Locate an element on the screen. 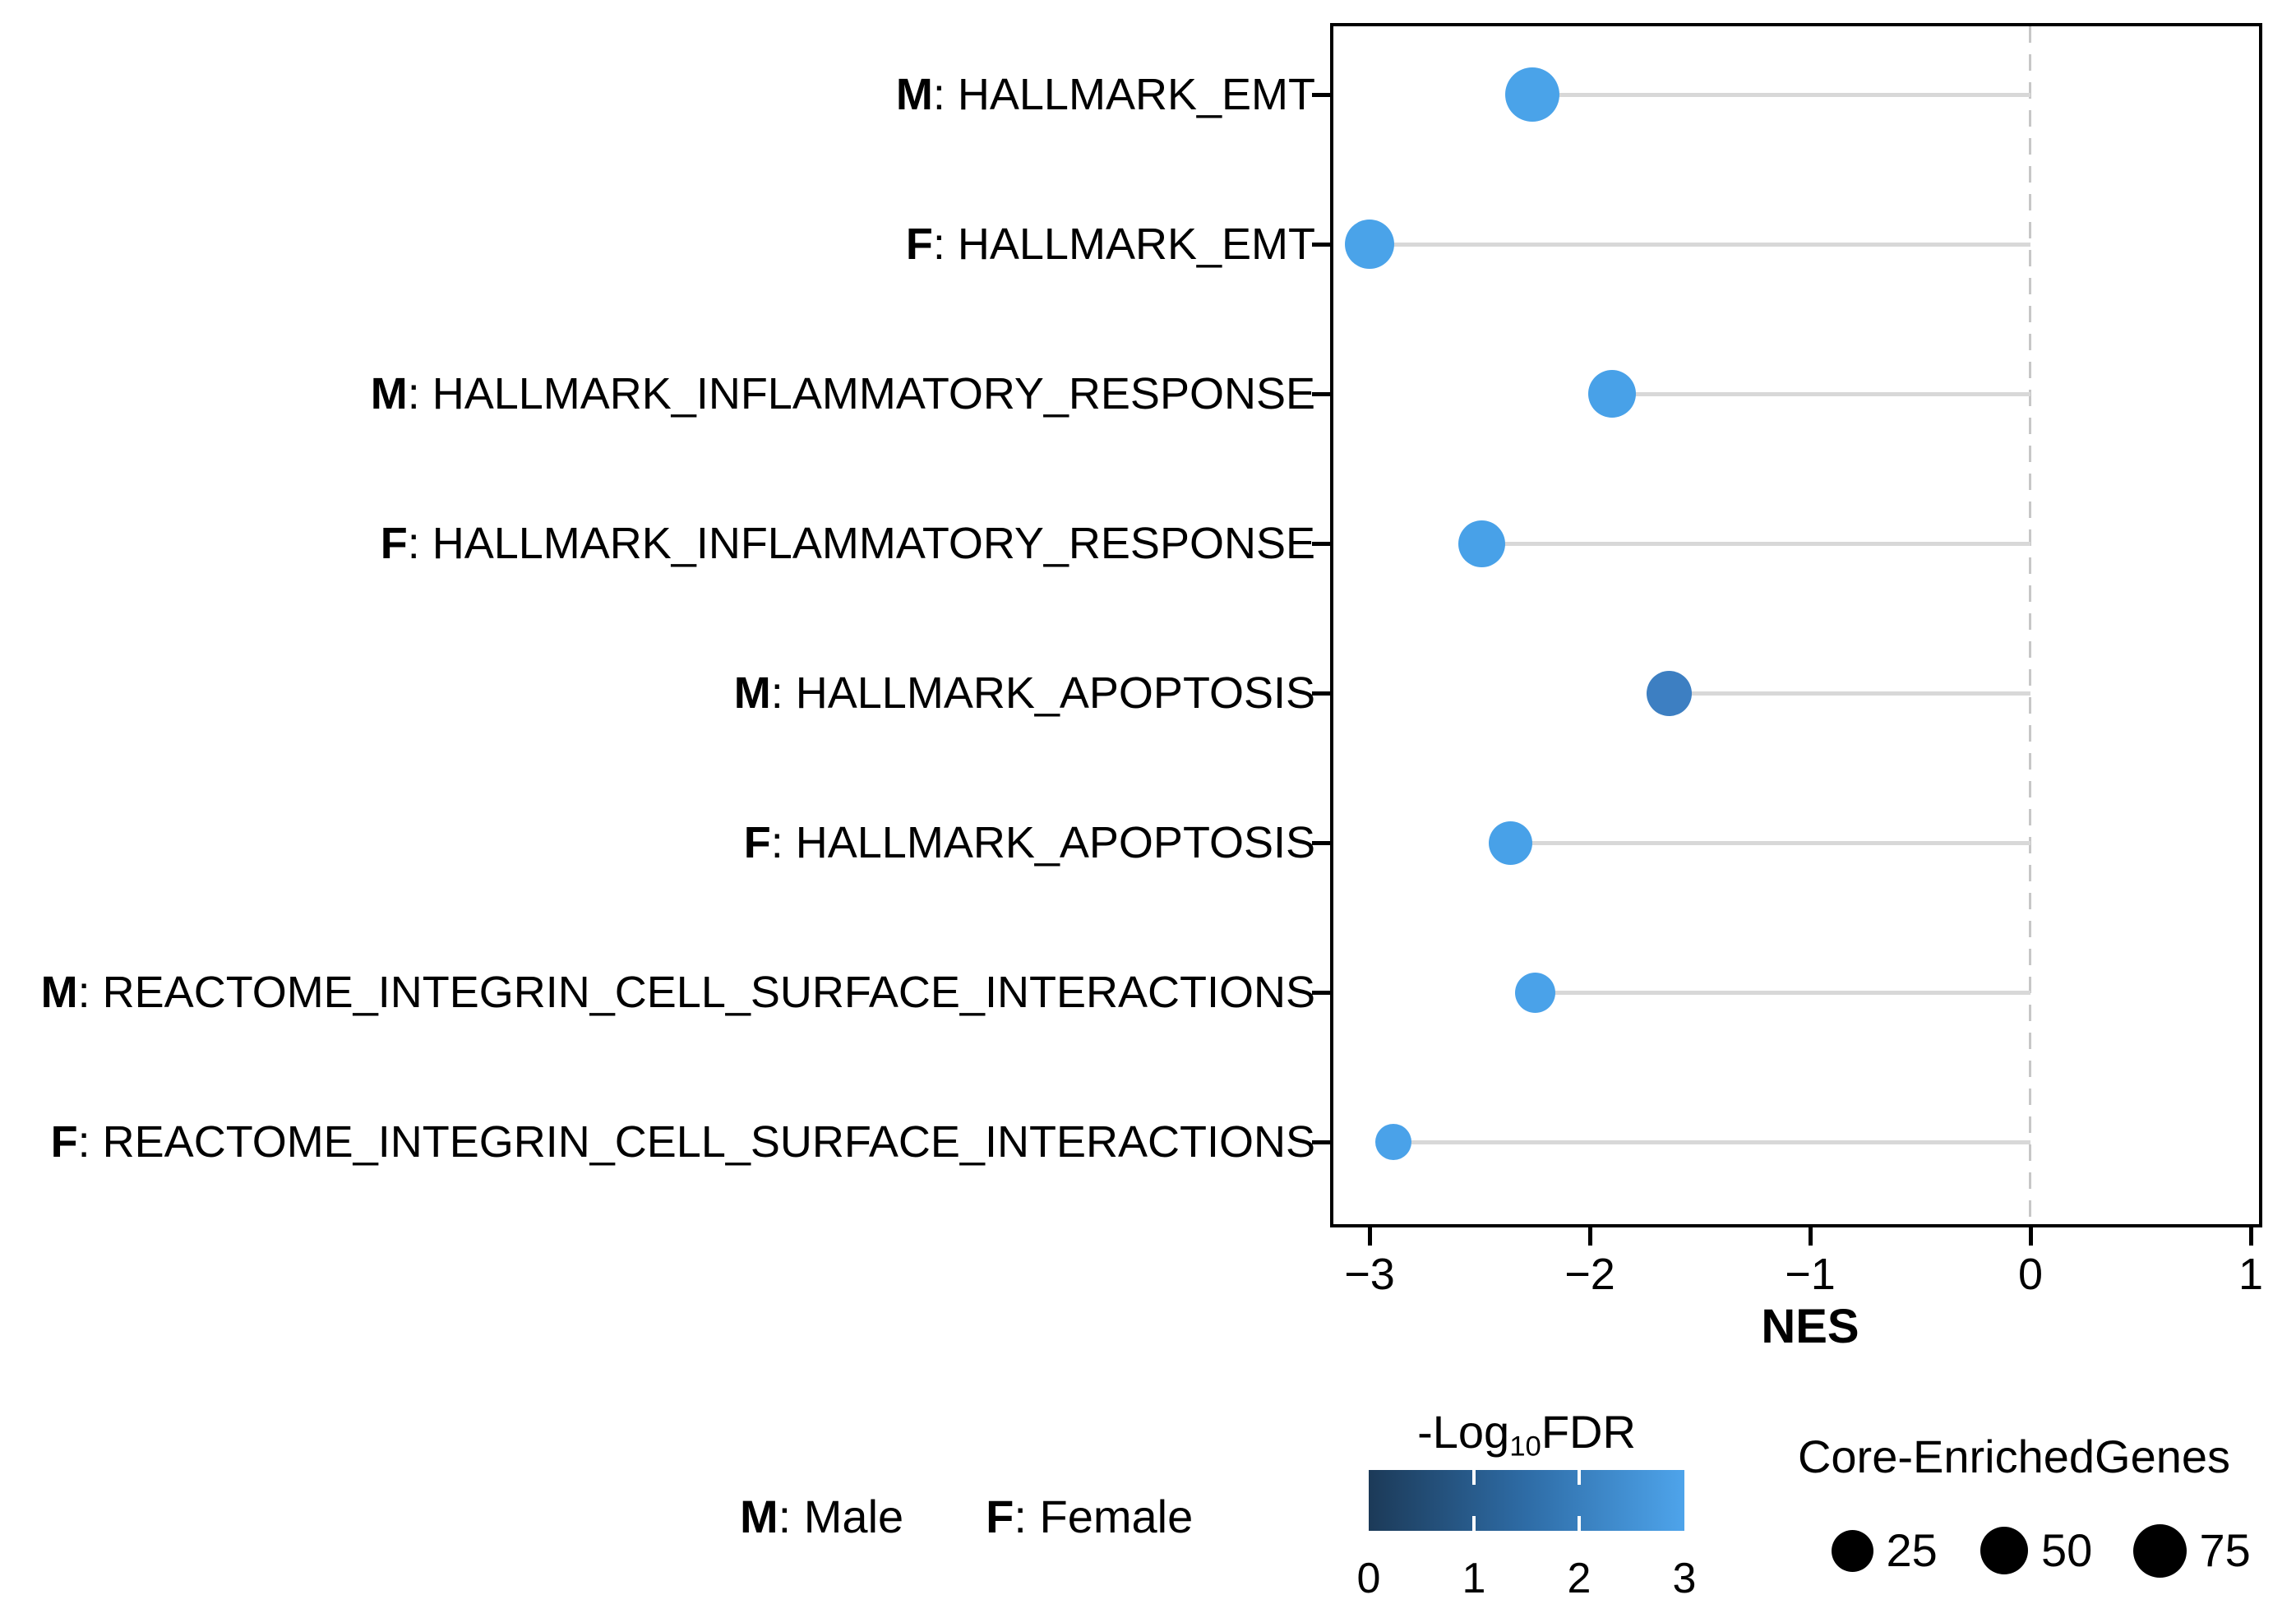 The height and width of the screenshot is (1604, 2296). fdr-legend-title: -Log10FDR is located at coordinates (1526, 1439).